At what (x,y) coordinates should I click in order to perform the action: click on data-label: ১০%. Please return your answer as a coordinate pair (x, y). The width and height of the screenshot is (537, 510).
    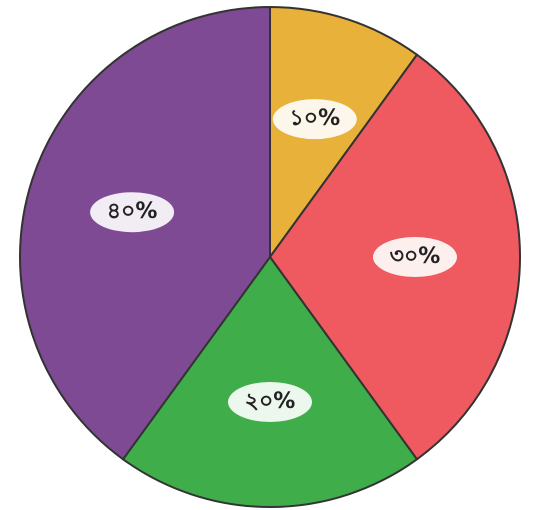
    Looking at the image, I should click on (314, 118).